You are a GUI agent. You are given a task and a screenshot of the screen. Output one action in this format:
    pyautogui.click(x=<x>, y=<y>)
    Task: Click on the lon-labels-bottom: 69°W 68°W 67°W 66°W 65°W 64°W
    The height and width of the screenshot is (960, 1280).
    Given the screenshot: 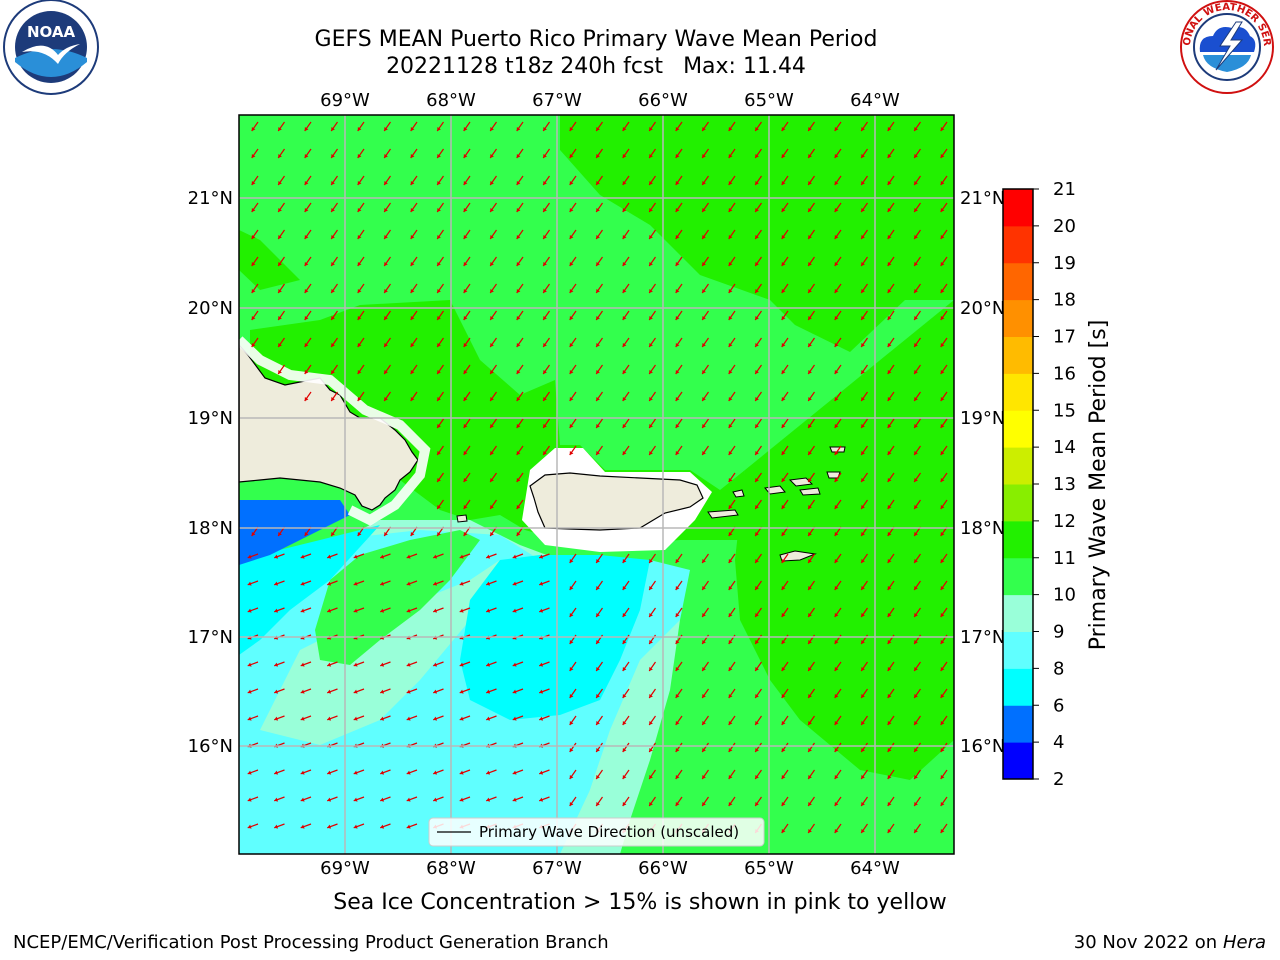 What is the action you would take?
    pyautogui.click(x=610, y=868)
    